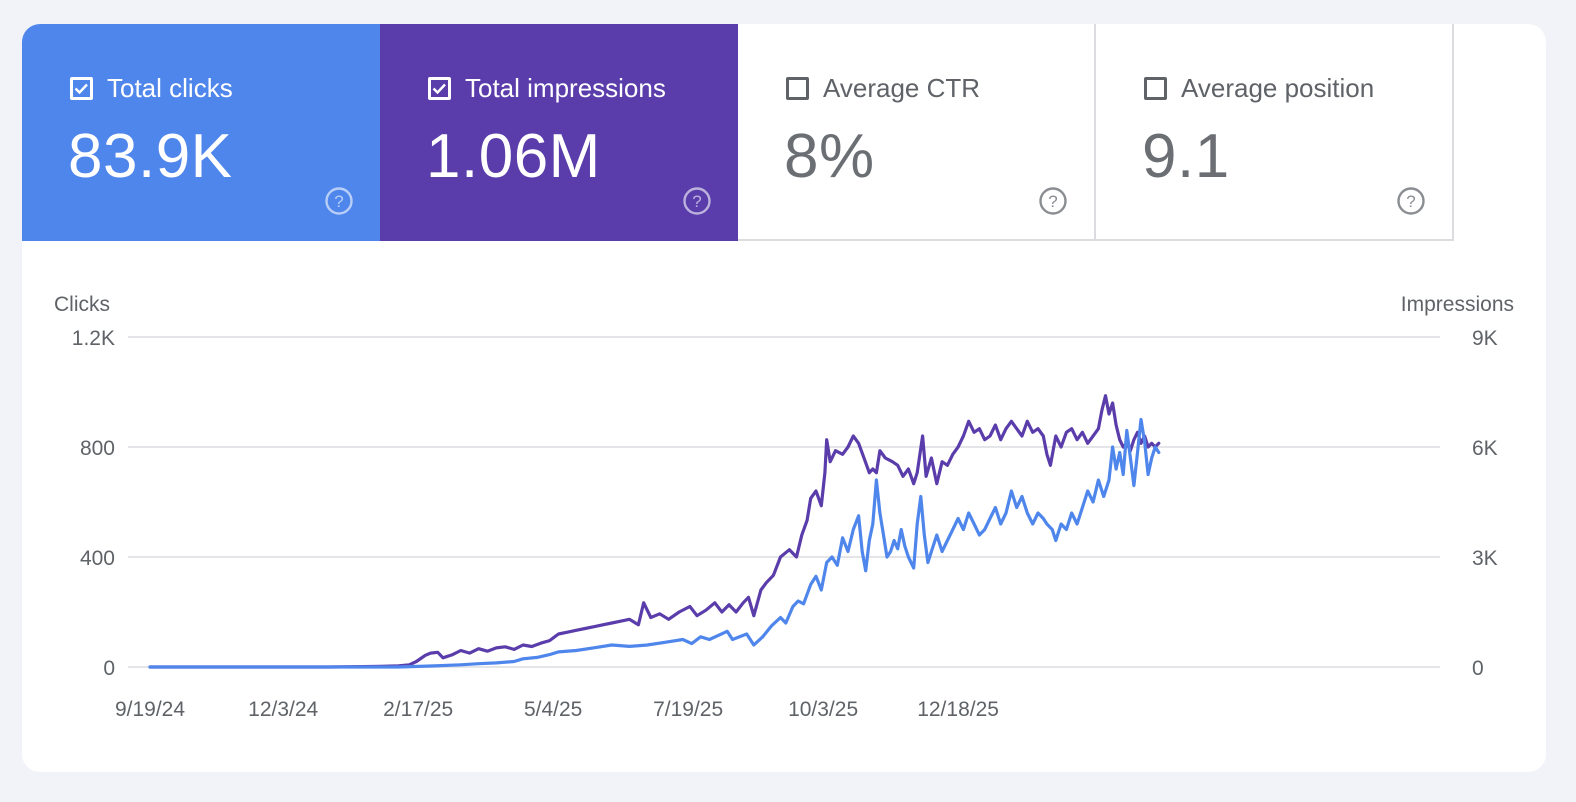 This screenshot has width=1576, height=802. What do you see at coordinates (1478, 668) in the screenshot?
I see `y-right-tick-label: 0` at bounding box center [1478, 668].